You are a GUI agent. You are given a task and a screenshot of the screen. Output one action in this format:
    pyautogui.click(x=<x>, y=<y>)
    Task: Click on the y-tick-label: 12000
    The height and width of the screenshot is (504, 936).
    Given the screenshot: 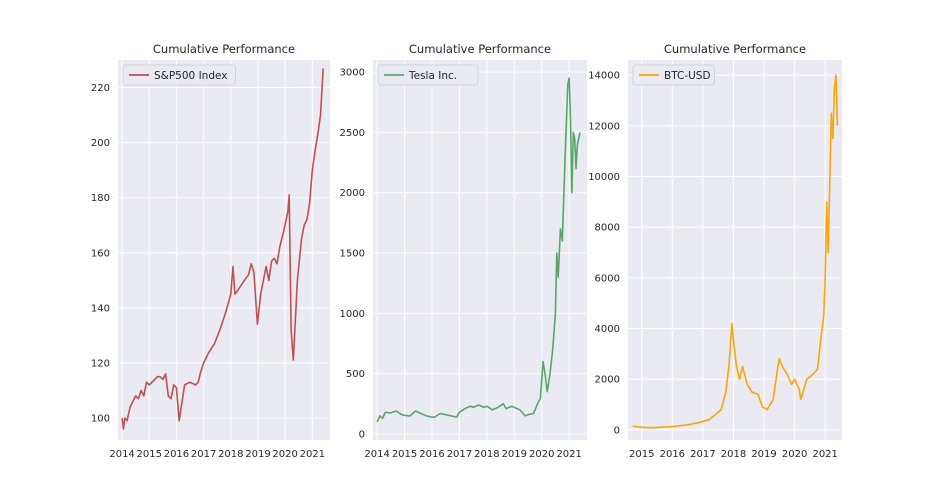 What is the action you would take?
    pyautogui.click(x=604, y=126)
    